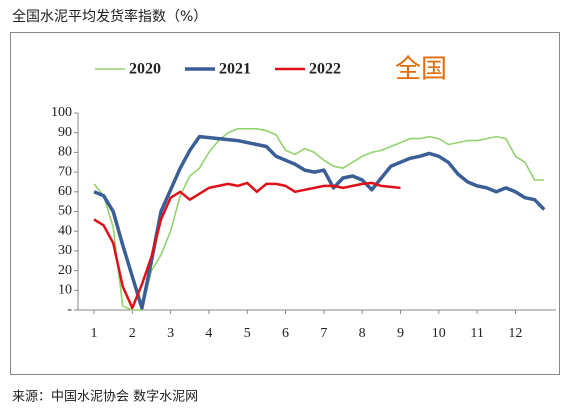  Describe the element at coordinates (132, 333) in the screenshot. I see `x-tick-label: 2` at that location.